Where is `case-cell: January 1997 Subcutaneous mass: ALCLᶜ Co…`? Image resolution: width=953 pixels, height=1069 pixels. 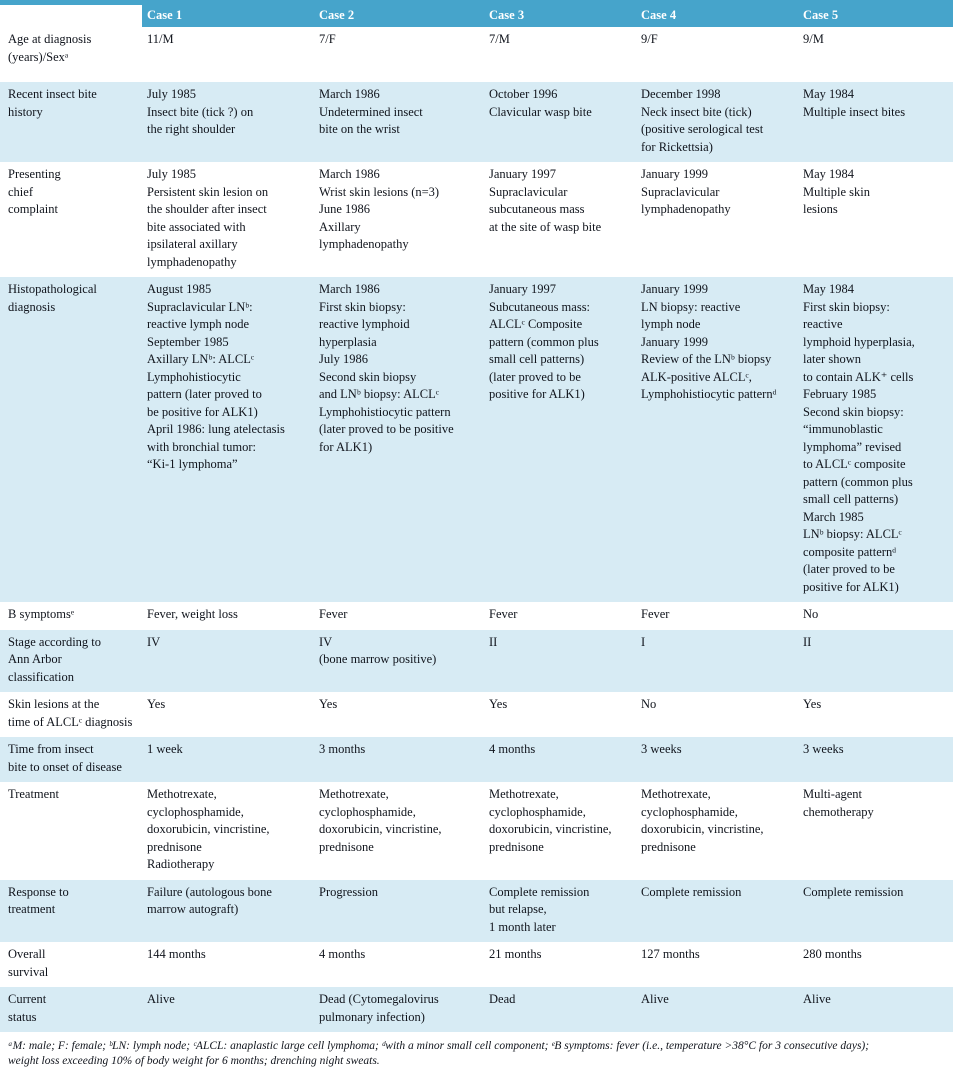
case-cell: January 1997 Subcutaneous mass: ALCLᶜ Co… is located at coordinates (560, 439).